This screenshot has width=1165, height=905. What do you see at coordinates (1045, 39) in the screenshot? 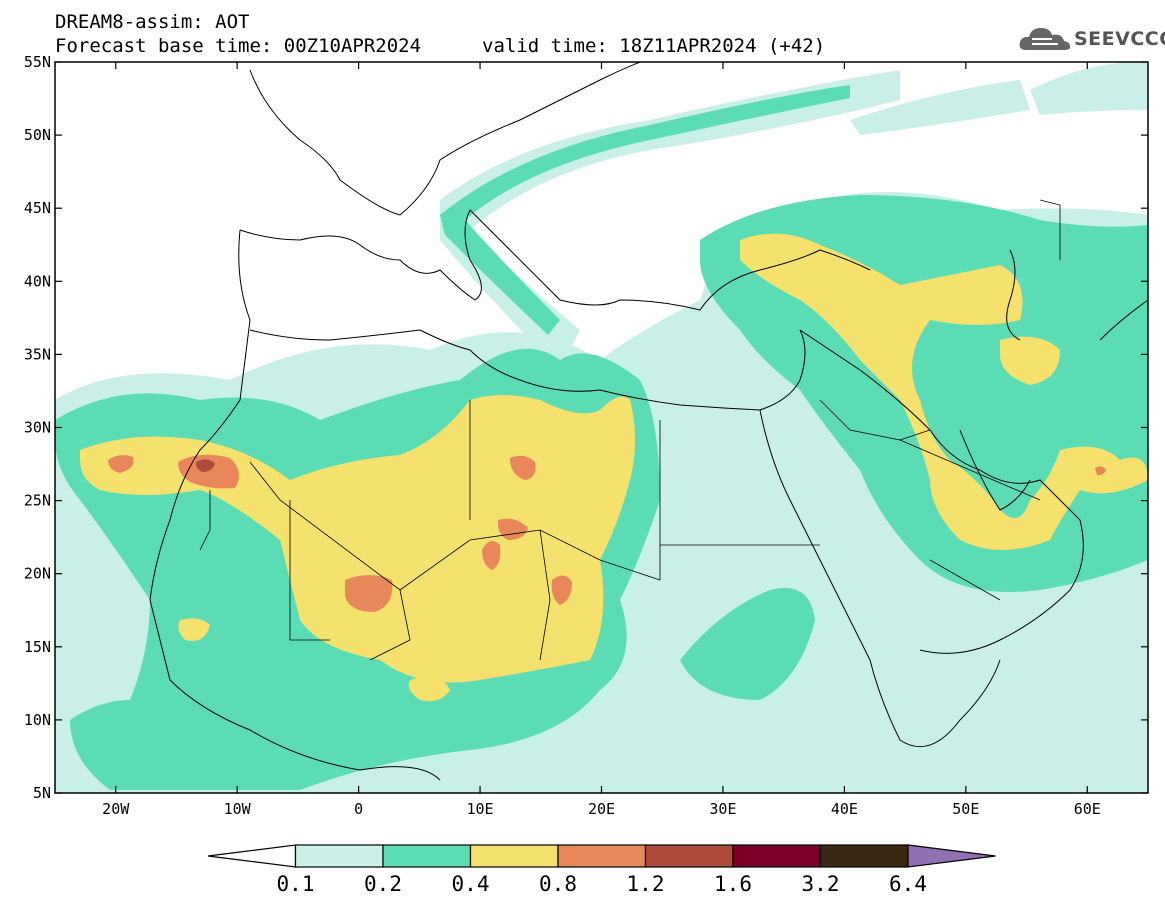
I see `cloud-icon` at bounding box center [1045, 39].